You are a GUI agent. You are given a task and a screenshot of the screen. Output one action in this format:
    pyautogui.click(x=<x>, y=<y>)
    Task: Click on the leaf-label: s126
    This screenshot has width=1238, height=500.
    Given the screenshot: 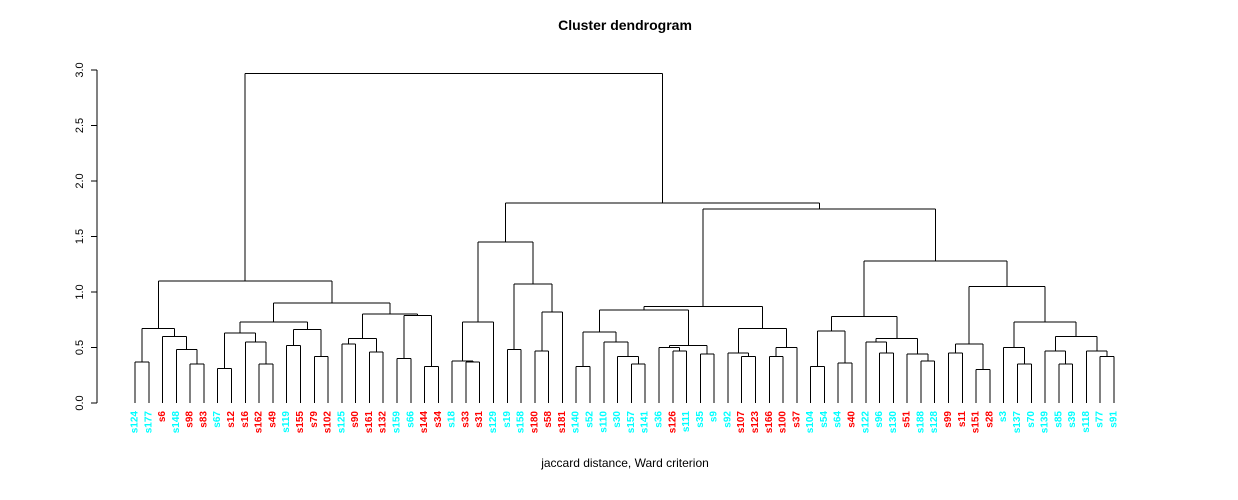 What is the action you would take?
    pyautogui.click(x=672, y=422)
    